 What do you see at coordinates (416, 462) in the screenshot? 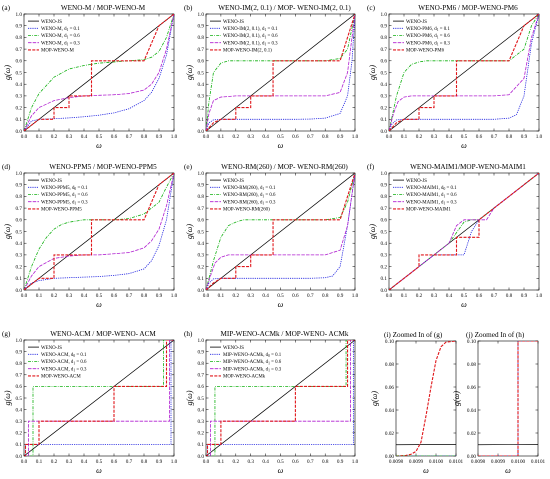
I see `x-tick-label: 0.0099` at bounding box center [416, 462].